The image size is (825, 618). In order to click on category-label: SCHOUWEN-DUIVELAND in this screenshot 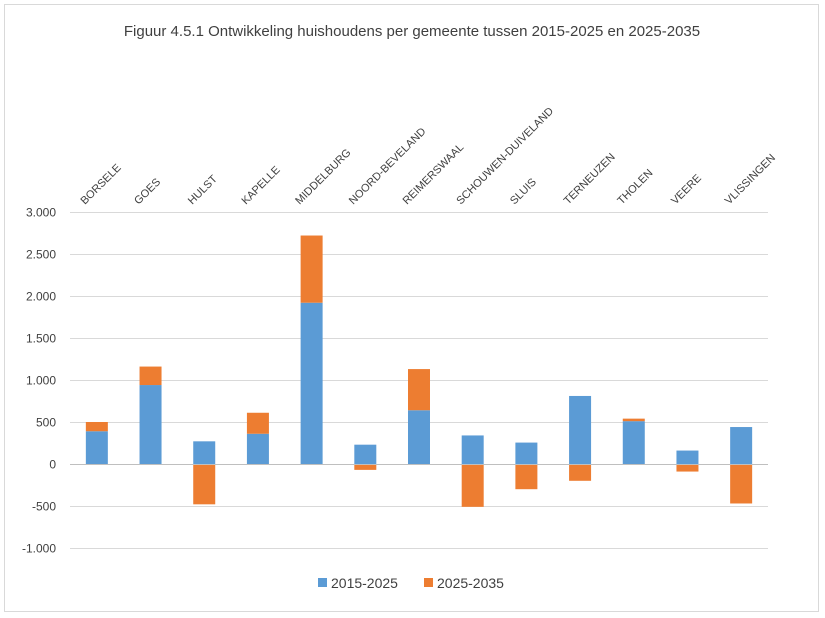, I will do `click(505, 156)`.